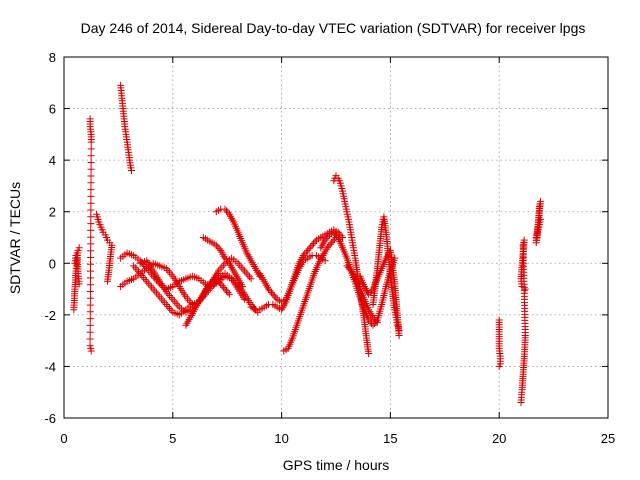  What do you see at coordinates (52, 160) in the screenshot?
I see `y-tick-label: 4` at bounding box center [52, 160].